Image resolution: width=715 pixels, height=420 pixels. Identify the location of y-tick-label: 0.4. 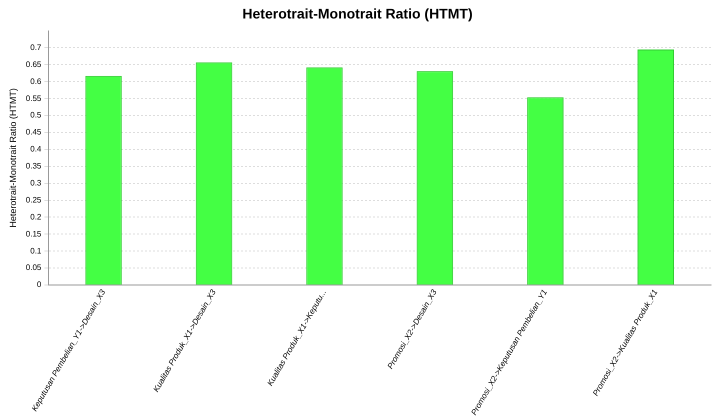
(36, 149).